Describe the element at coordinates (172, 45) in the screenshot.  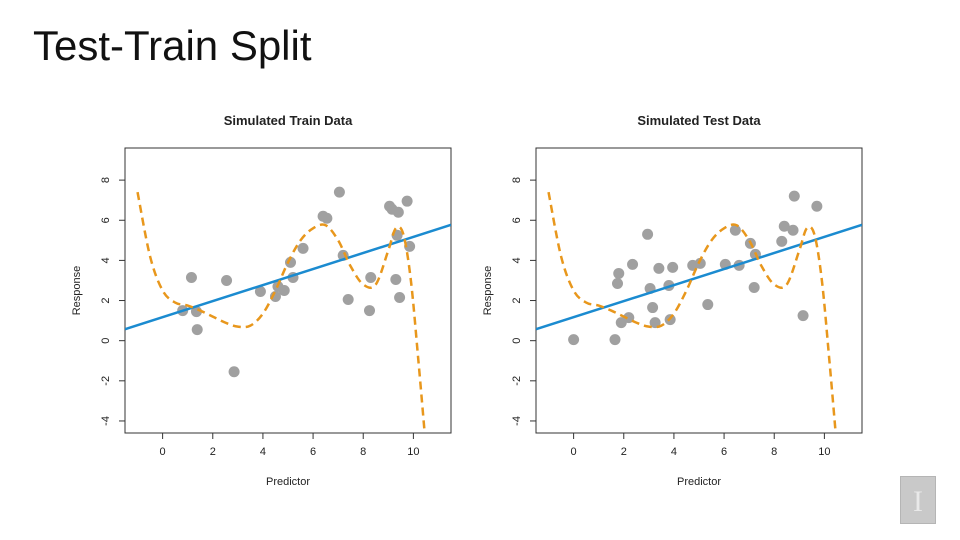
I see `slide-title: Test-Train Split` at that location.